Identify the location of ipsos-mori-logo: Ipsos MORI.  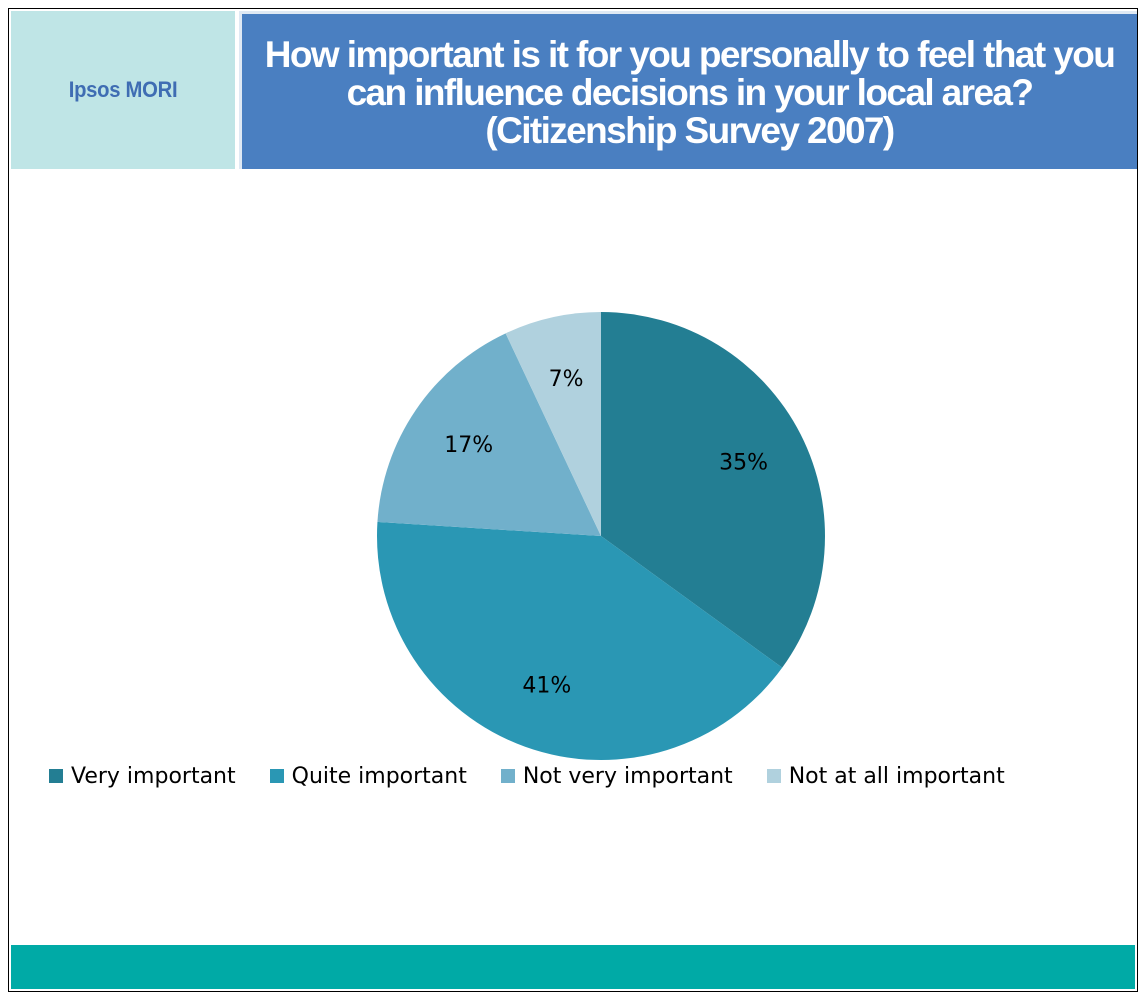
(123, 89).